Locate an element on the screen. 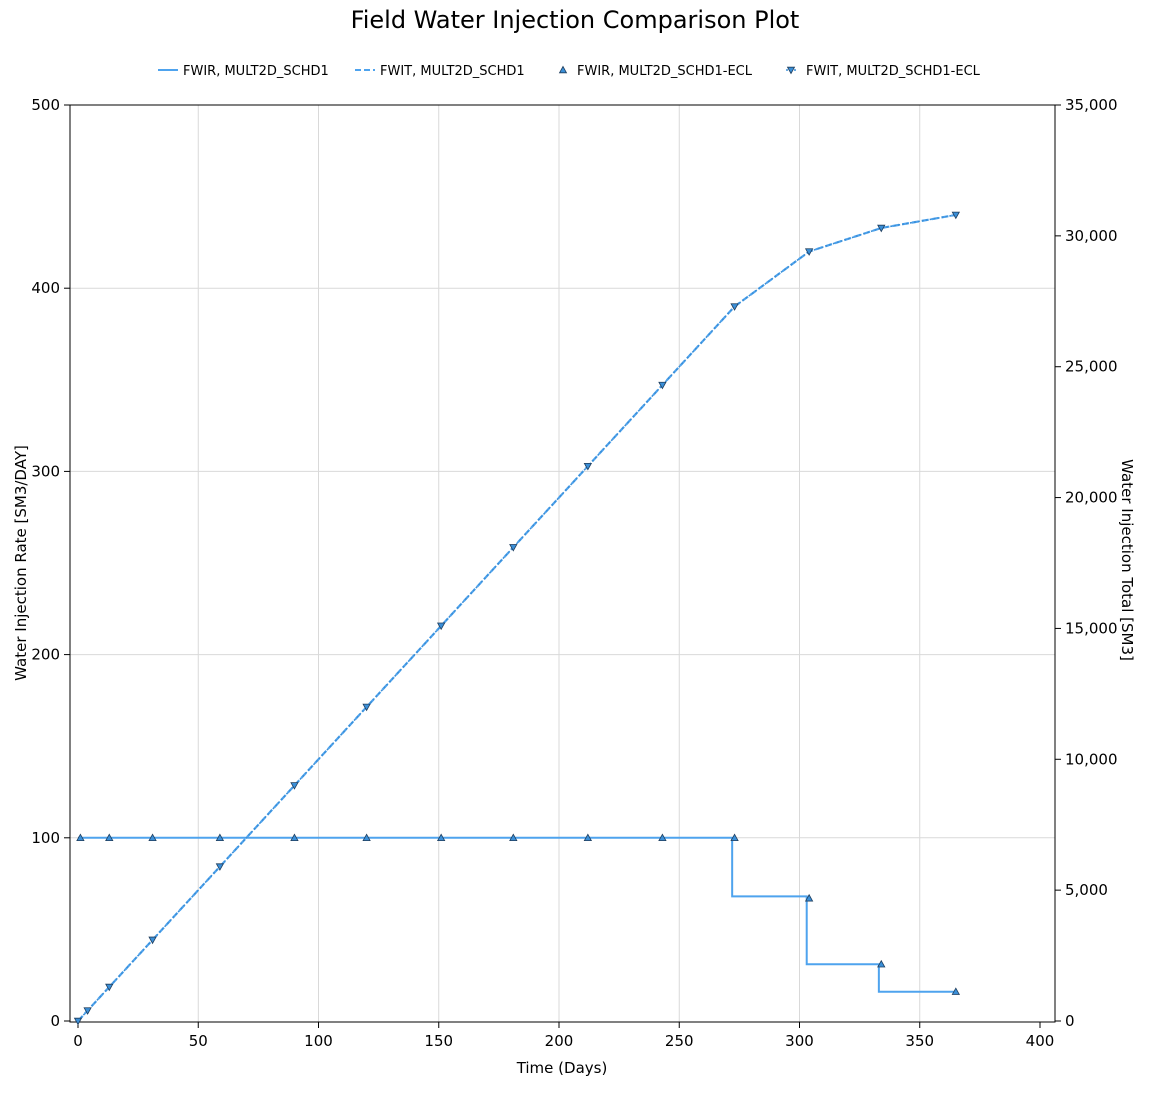 Image resolution: width=1169 pixels, height=1107 pixels. y-left-tick-label: 100 is located at coordinates (45, 838).